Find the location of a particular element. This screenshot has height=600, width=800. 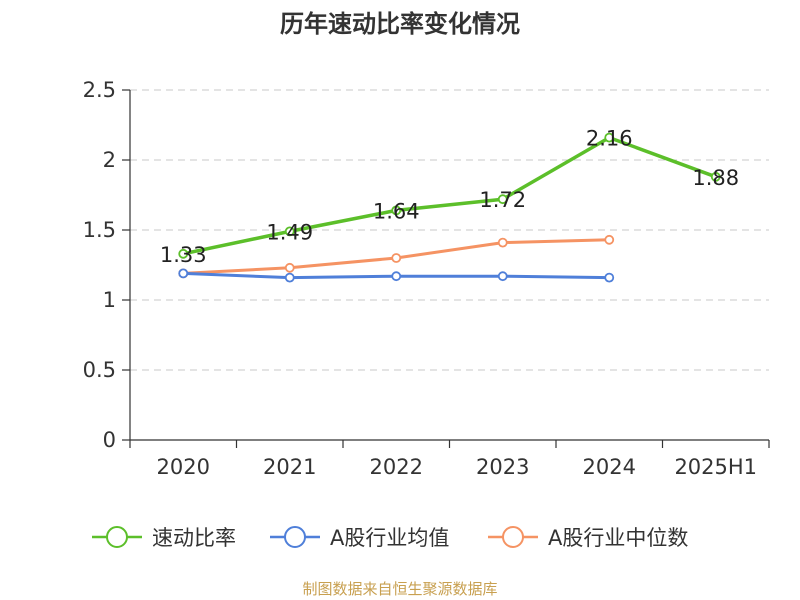

data-label: 1.49 is located at coordinates (289, 232).